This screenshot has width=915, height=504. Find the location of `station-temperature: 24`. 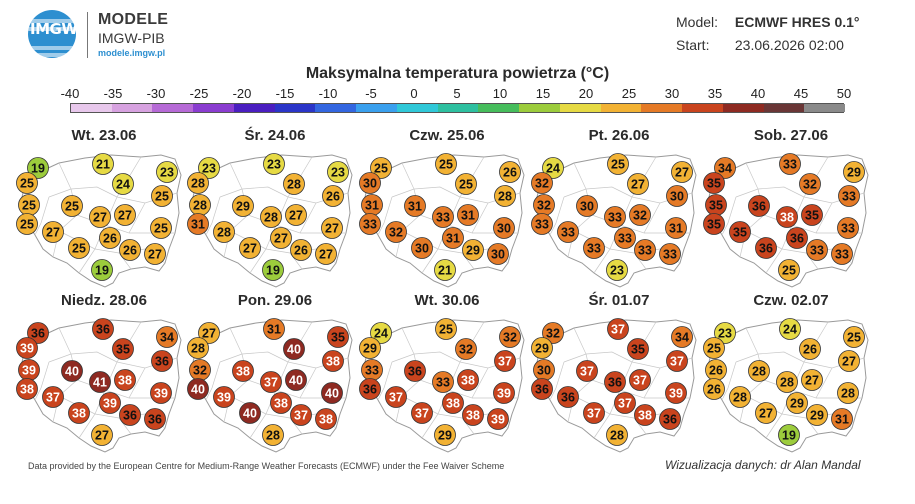

station-temperature: 24 is located at coordinates (553, 169).